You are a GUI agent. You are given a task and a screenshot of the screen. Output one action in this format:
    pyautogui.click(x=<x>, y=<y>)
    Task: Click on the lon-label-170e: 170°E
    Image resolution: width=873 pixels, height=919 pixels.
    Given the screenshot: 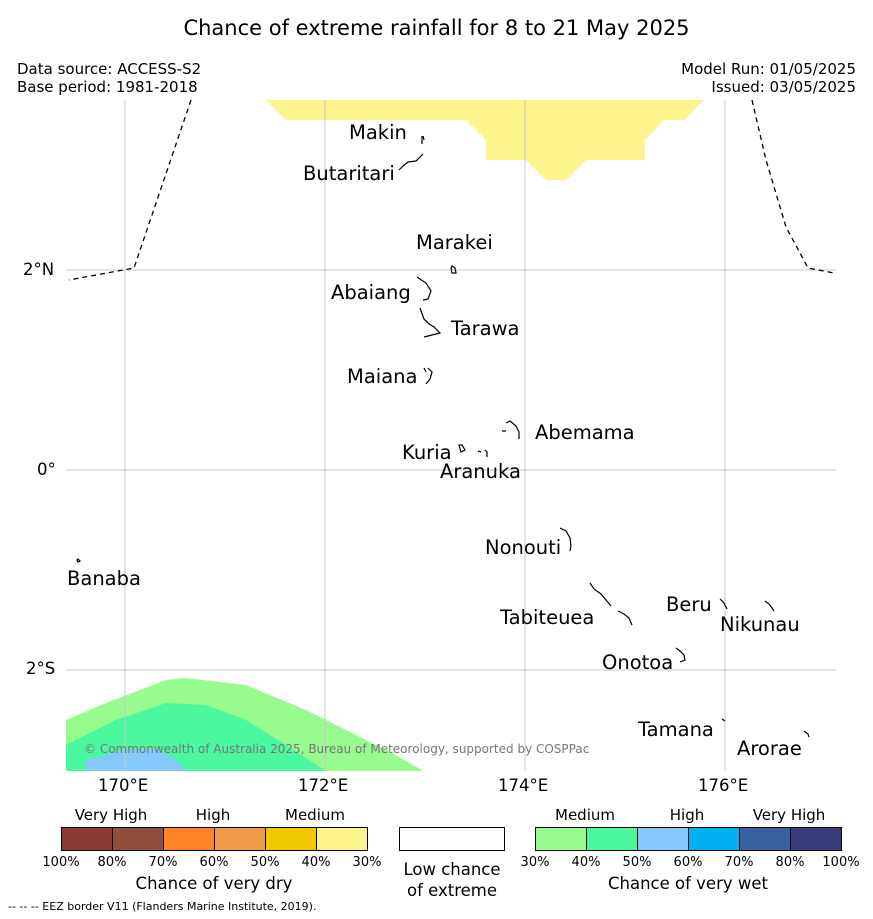 What is the action you would take?
    pyautogui.click(x=123, y=785)
    